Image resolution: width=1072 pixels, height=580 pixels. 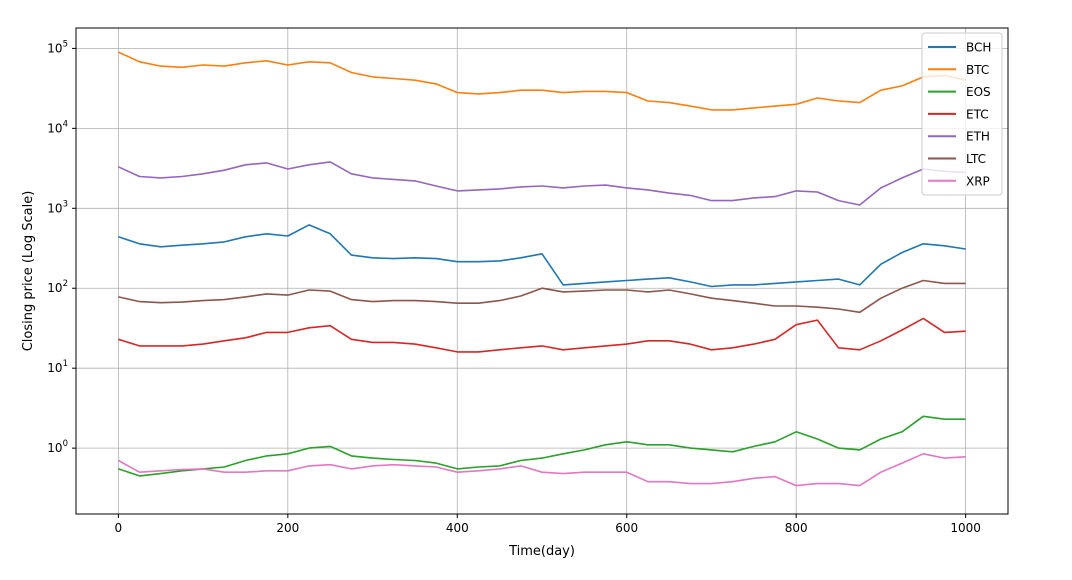 What do you see at coordinates (978, 48) in the screenshot?
I see `legend-label-bch: BCH` at bounding box center [978, 48].